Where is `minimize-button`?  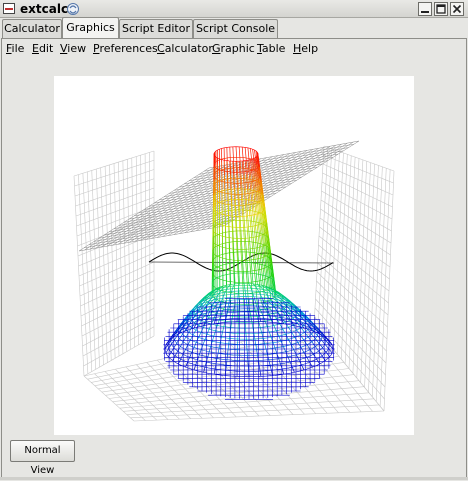 minimize-button is located at coordinates (425, 9).